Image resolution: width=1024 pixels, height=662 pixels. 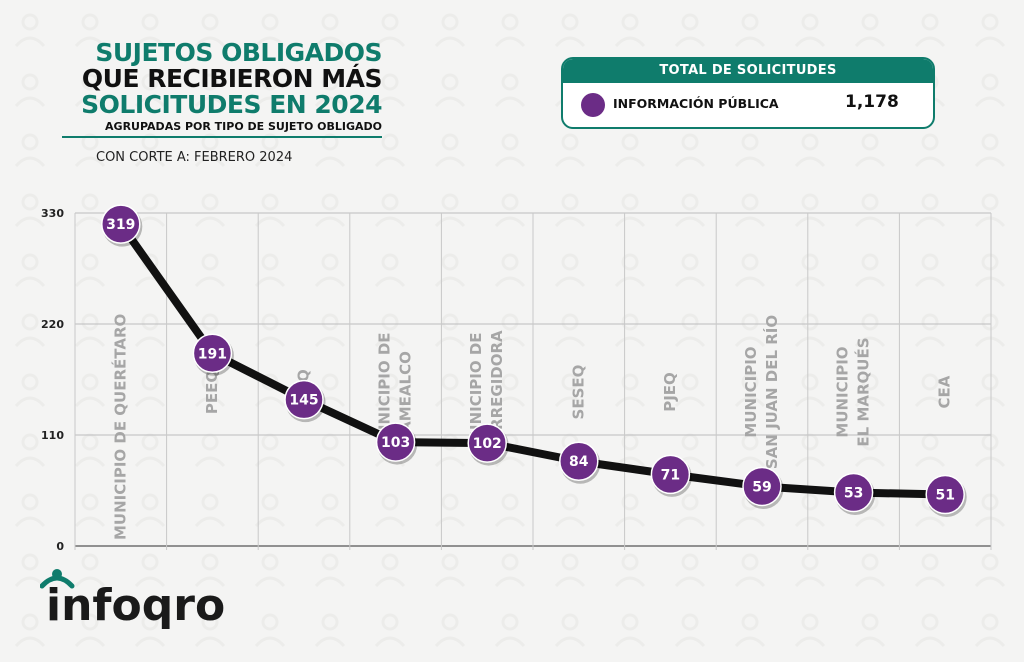 What do you see at coordinates (135, 605) in the screenshot?
I see `logo-text: infoqro` at bounding box center [135, 605].